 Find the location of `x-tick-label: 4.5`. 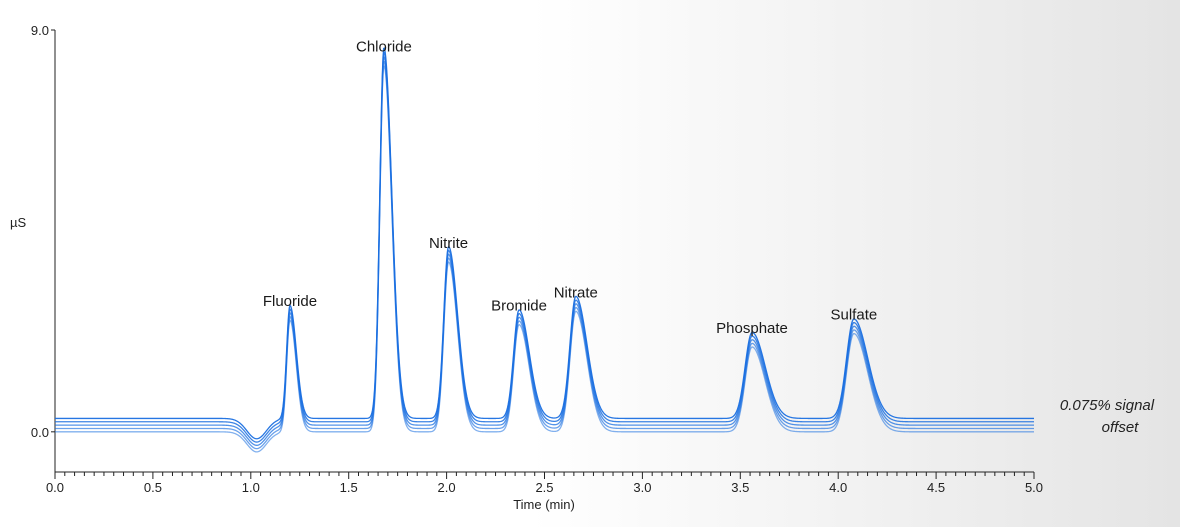

x-tick-label: 4.5 is located at coordinates (936, 487).